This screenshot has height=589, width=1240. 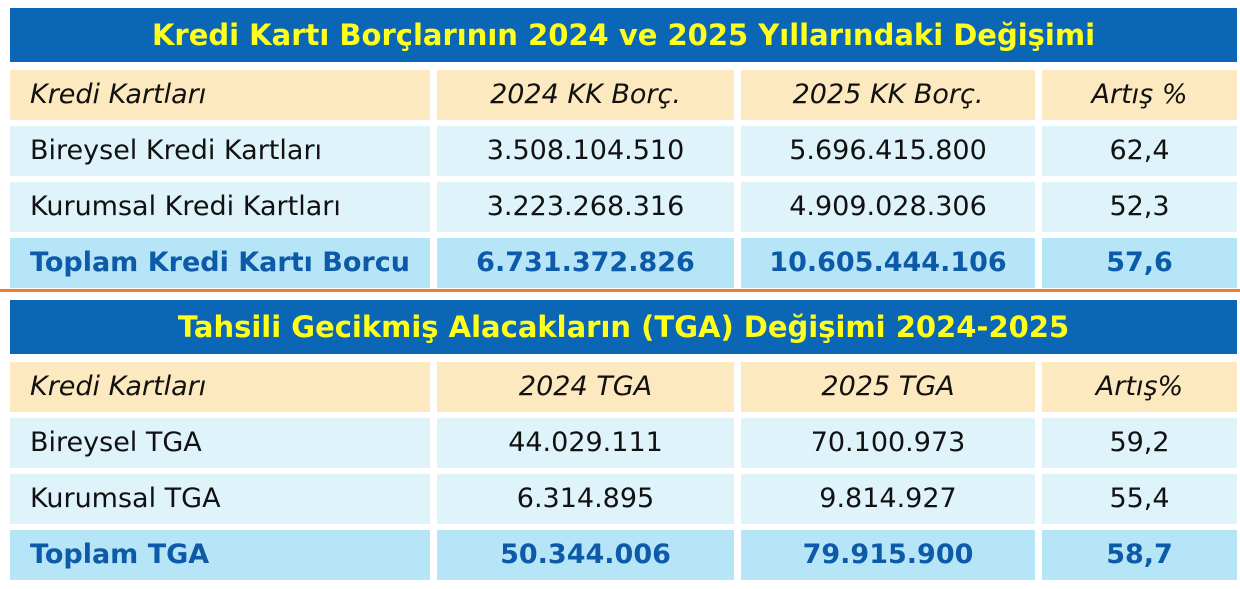 What do you see at coordinates (1139, 443) in the screenshot?
I see `table-cell: 59,2` at bounding box center [1139, 443].